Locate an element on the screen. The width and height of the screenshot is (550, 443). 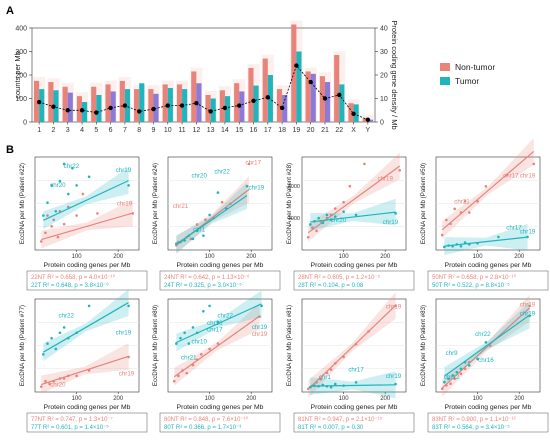
y-tick-label: 100 is located at coordinates (21, 99).